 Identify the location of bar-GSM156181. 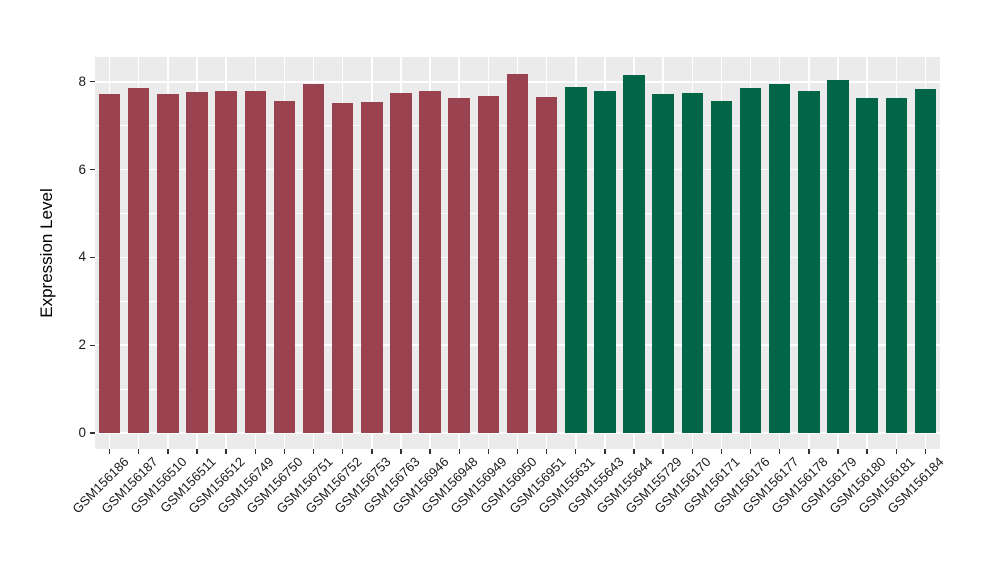
(896, 265).